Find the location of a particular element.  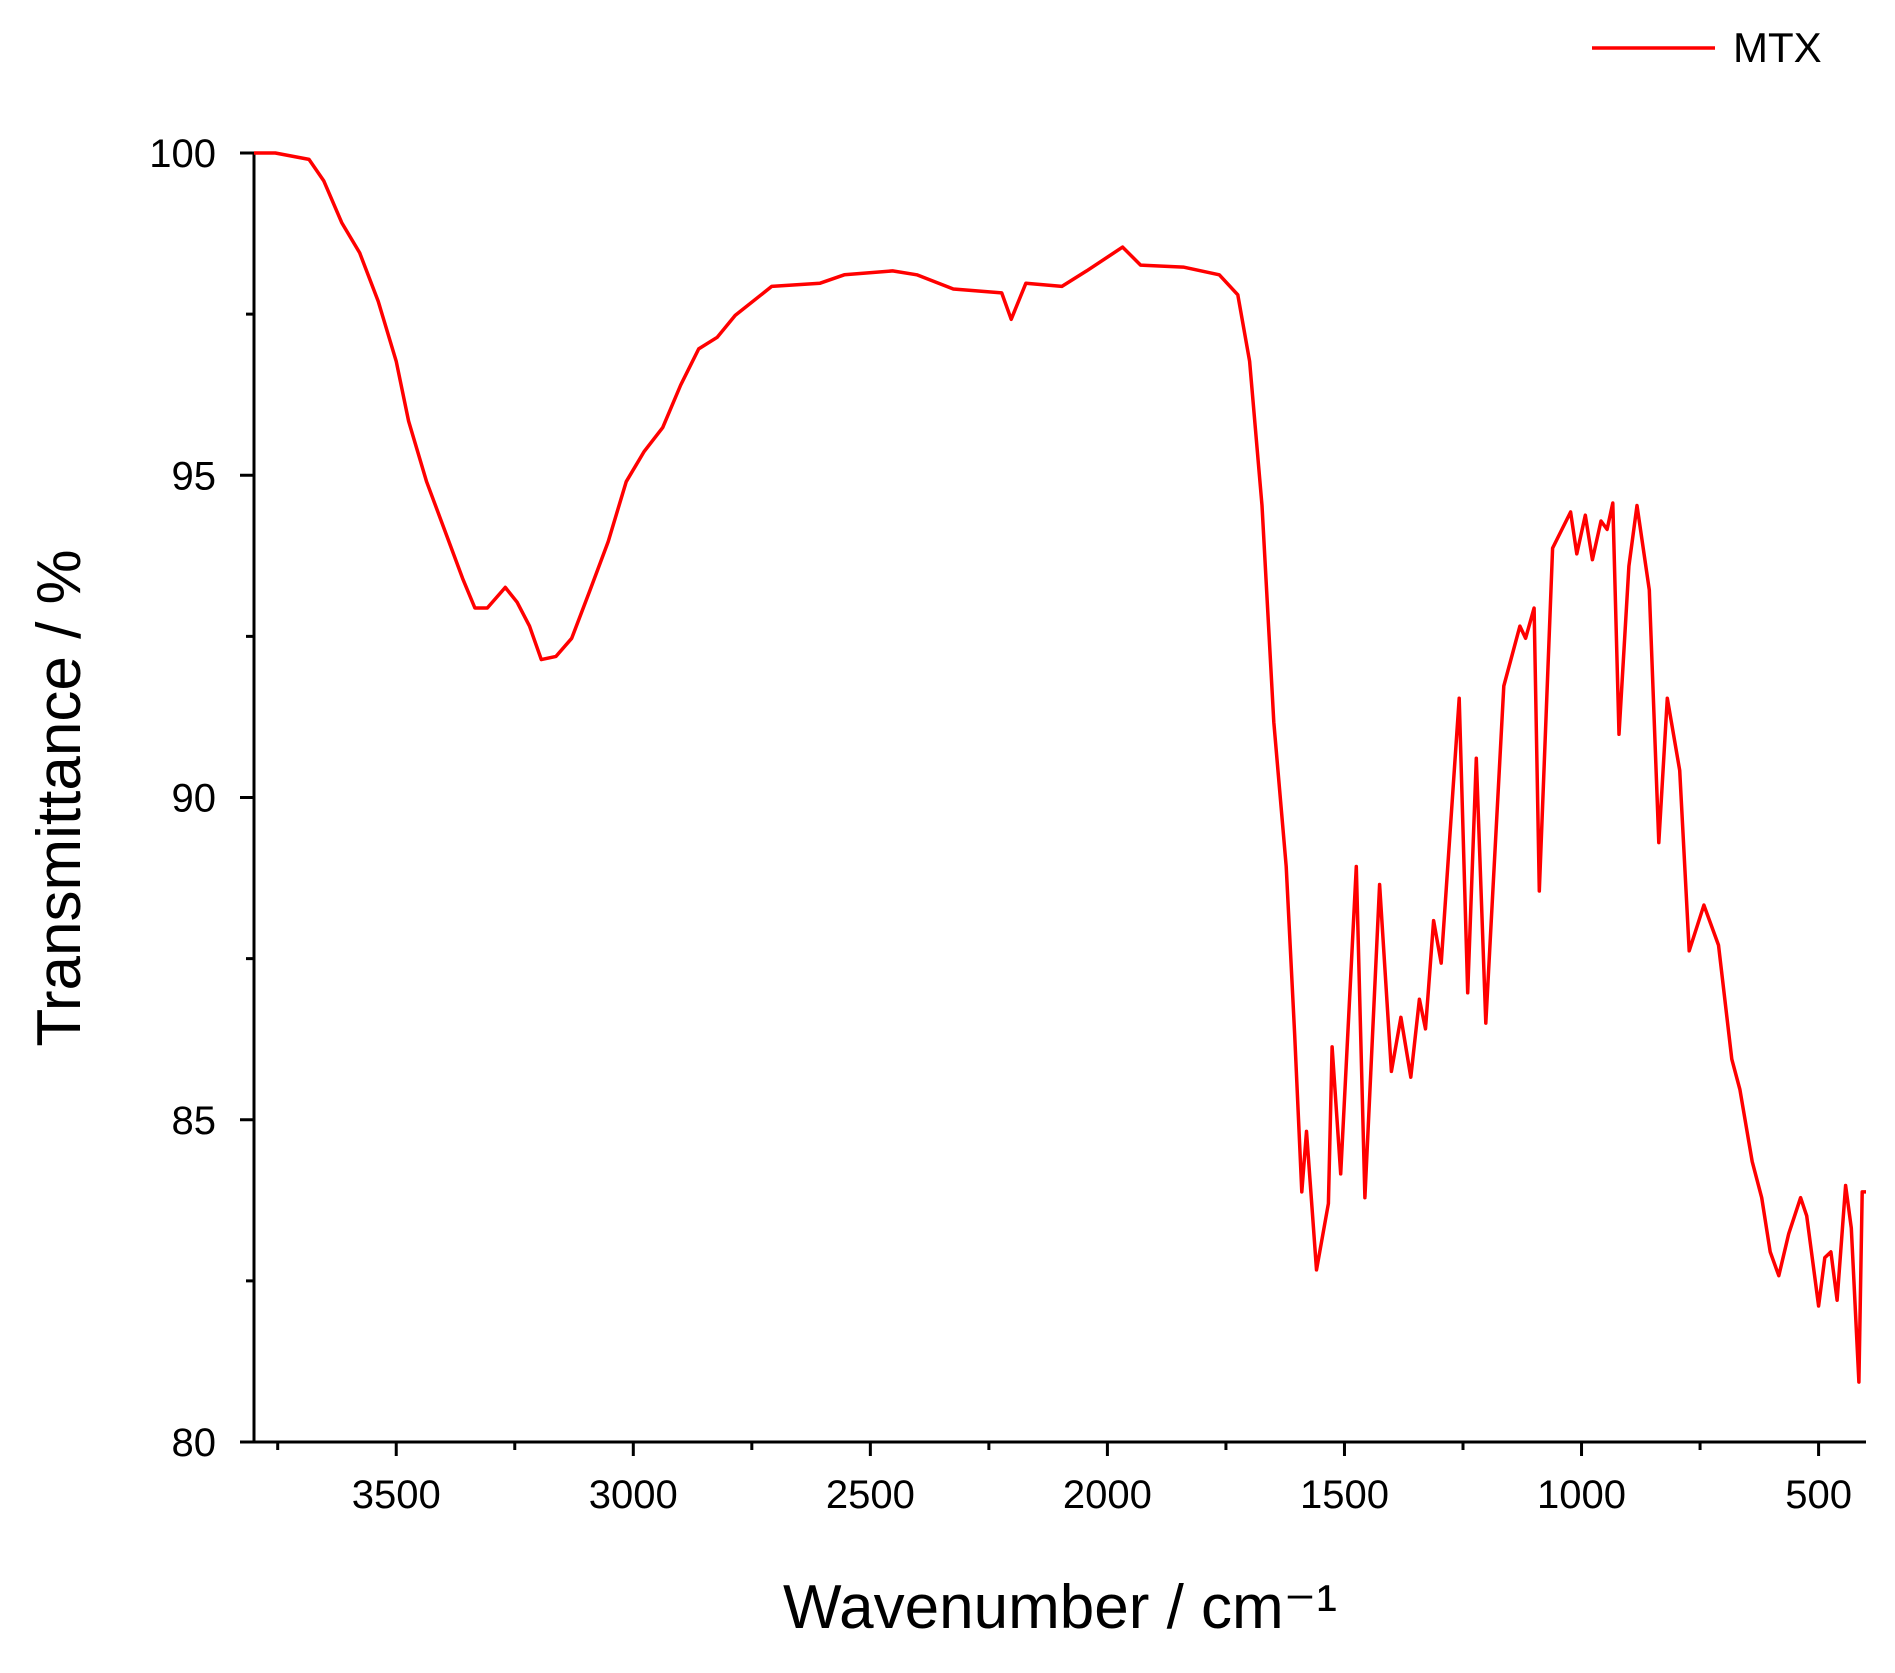

x-axis-title: Wavenumber / cm⁻¹ is located at coordinates (1060, 1607).